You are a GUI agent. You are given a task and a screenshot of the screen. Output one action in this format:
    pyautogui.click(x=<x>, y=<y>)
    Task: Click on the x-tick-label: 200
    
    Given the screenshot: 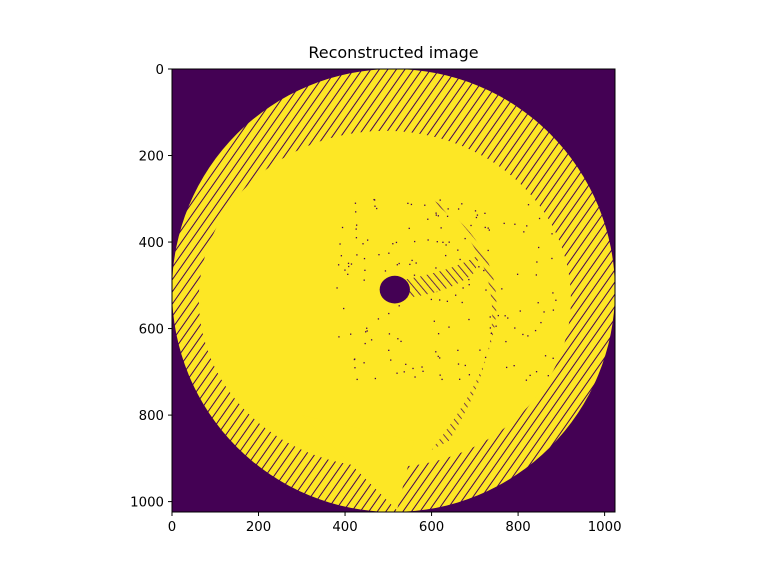 What is the action you would take?
    pyautogui.click(x=258, y=527)
    